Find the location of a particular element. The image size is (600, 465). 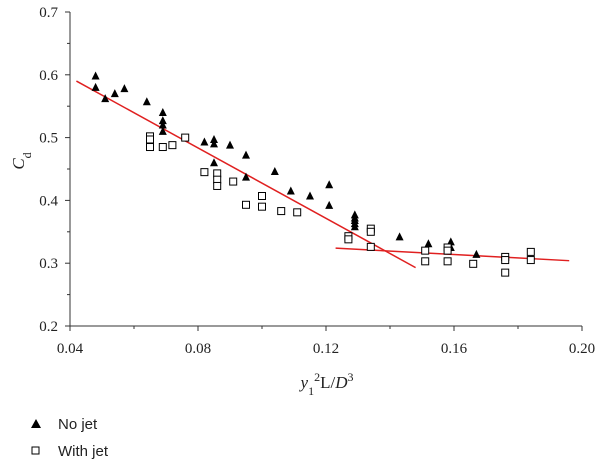

x-tick-label: 0.04 is located at coordinates (70, 349).